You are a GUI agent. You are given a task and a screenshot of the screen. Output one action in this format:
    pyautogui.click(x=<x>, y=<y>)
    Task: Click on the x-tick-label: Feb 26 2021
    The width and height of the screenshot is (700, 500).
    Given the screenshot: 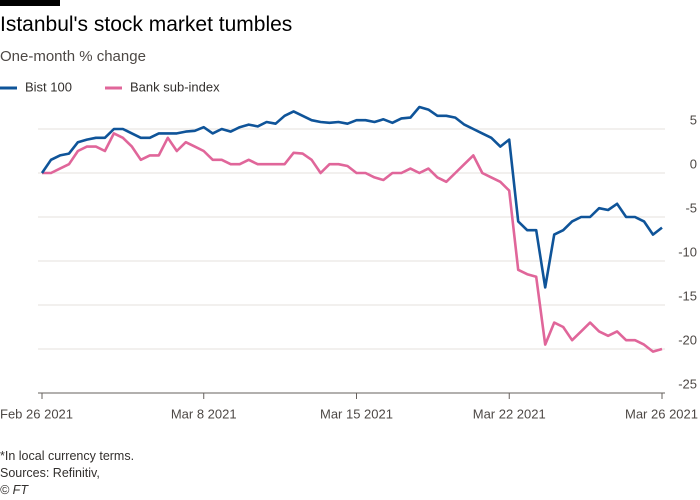 What is the action you would take?
    pyautogui.click(x=36, y=413)
    